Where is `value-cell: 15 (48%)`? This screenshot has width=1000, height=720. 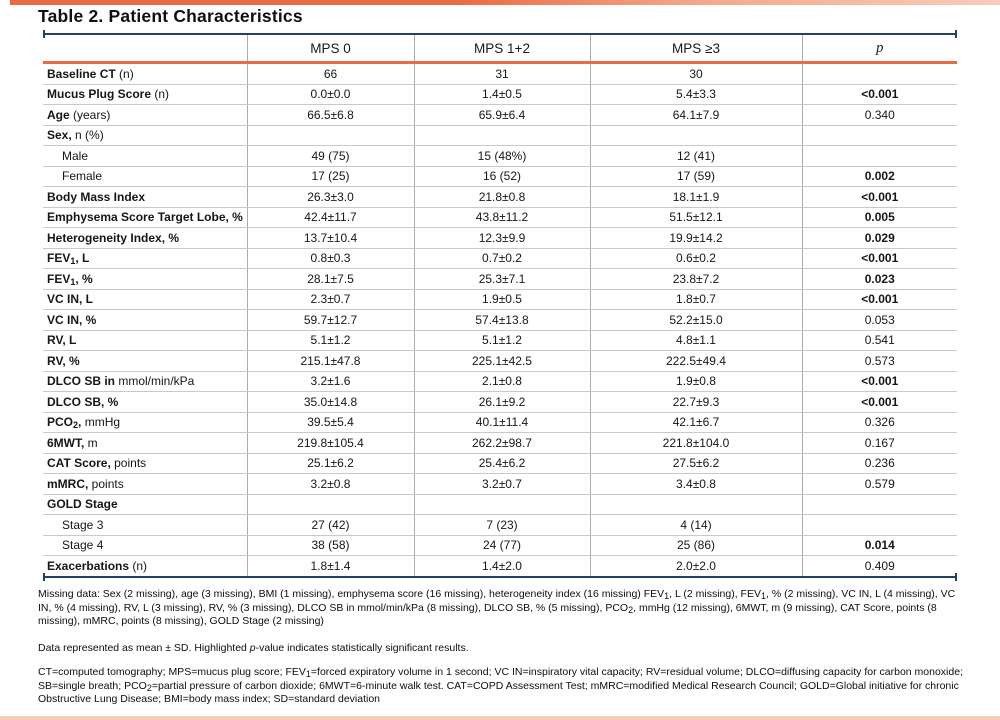 value-cell: 15 (48%) is located at coordinates (502, 156).